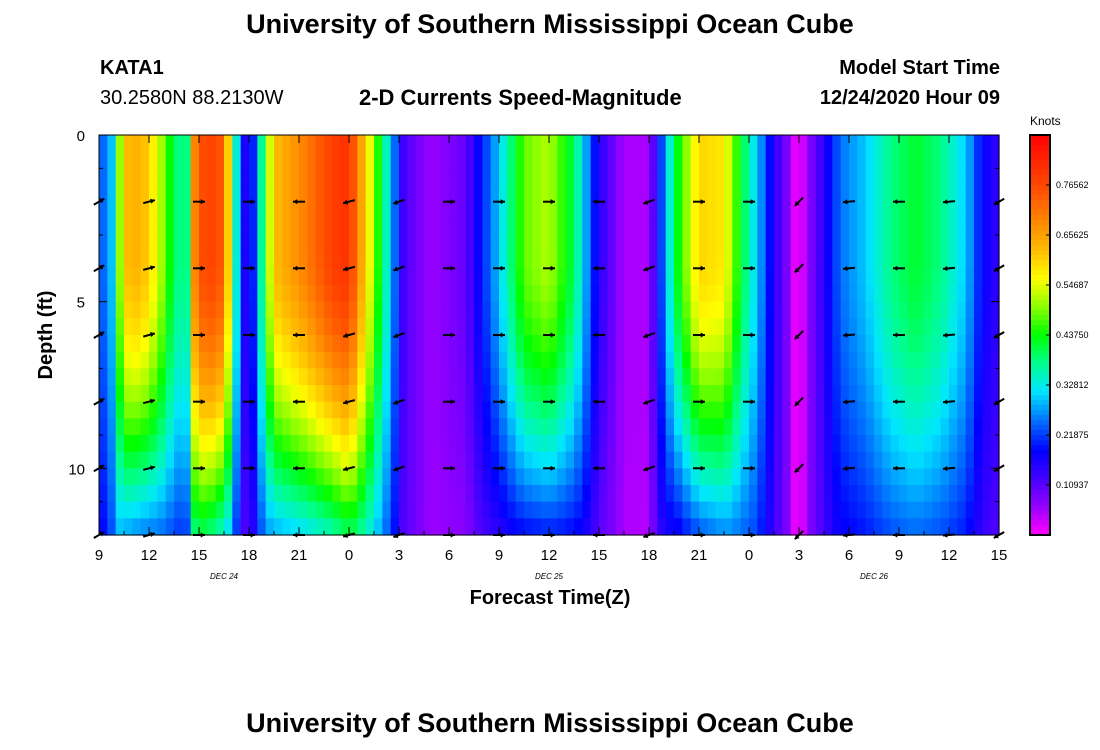 This screenshot has height=750, width=1100. What do you see at coordinates (520, 97) in the screenshot?
I see `plot-title: 2-D Currents Speed-Magnitude` at bounding box center [520, 97].